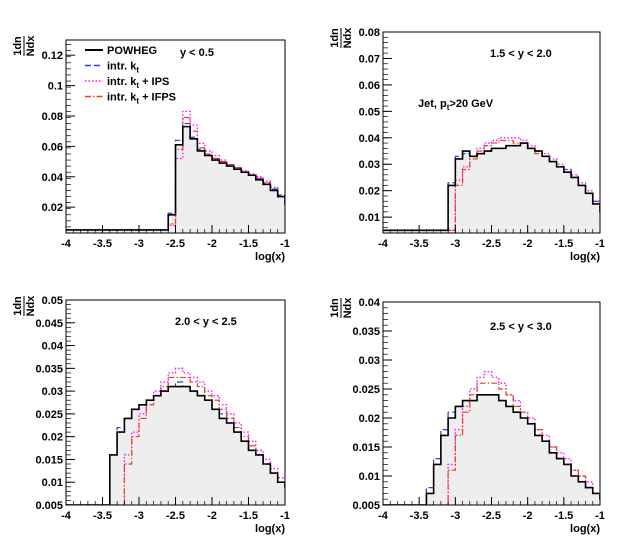 The image size is (630, 545). What do you see at coordinates (456, 105) in the screenshot?
I see `panel-subtitle: Jet, pt>20 GeV` at bounding box center [456, 105].